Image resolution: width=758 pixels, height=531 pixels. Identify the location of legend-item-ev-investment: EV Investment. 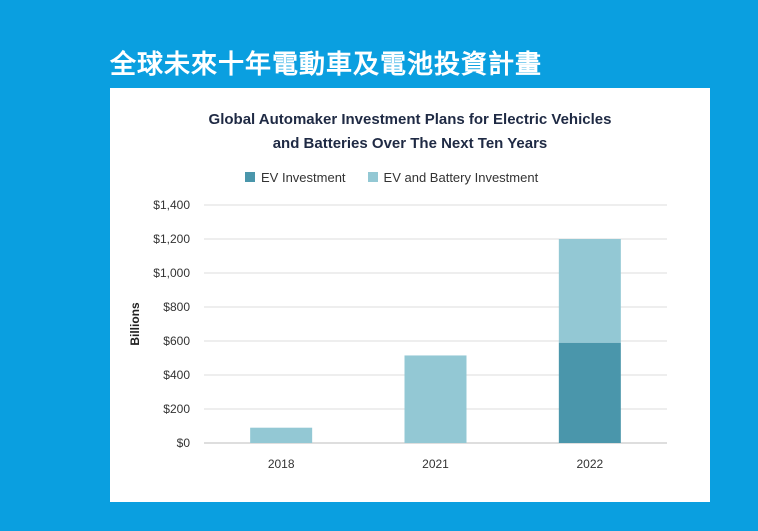
(295, 177).